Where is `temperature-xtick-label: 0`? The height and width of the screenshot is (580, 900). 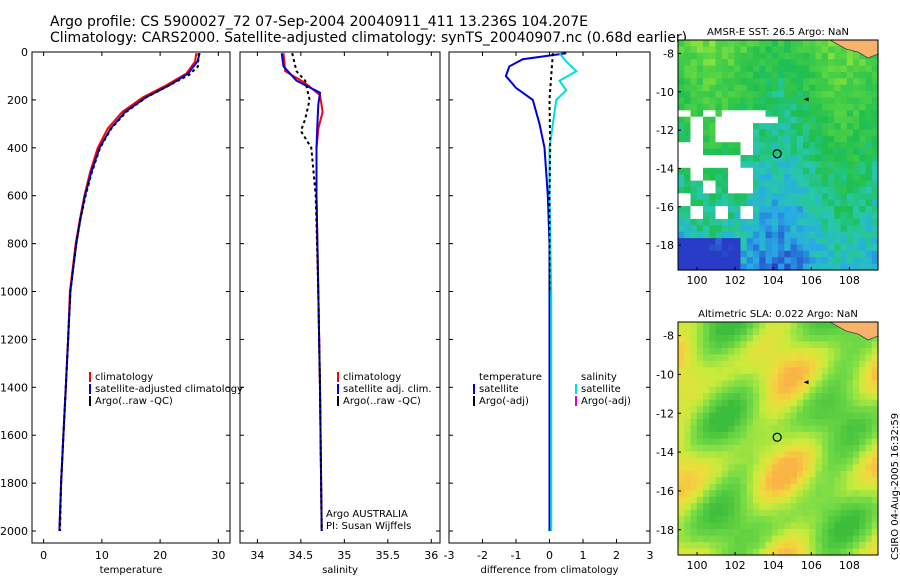
temperature-xtick-label: 0 is located at coordinates (43, 555).